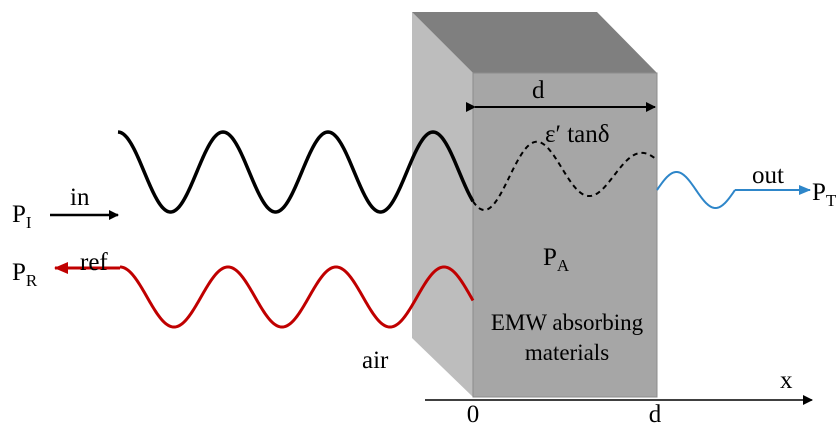  What do you see at coordinates (655, 412) in the screenshot?
I see `axis-d: d` at bounding box center [655, 412].